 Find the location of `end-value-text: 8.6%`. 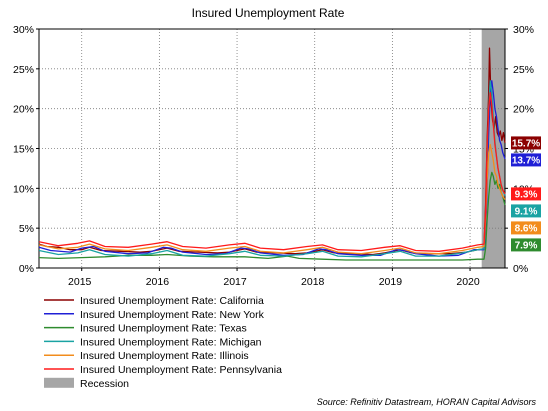

end-value-text: 8.6% is located at coordinates (526, 228).